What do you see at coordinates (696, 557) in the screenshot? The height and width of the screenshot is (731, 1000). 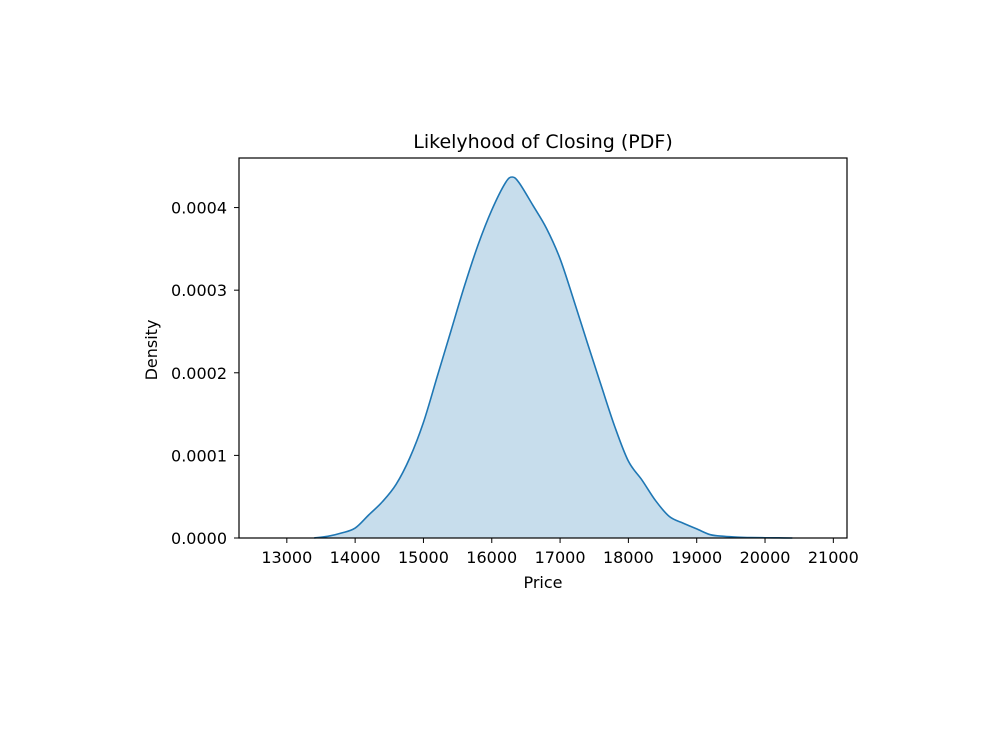 I see `x-tick-label: 19000` at bounding box center [696, 557].